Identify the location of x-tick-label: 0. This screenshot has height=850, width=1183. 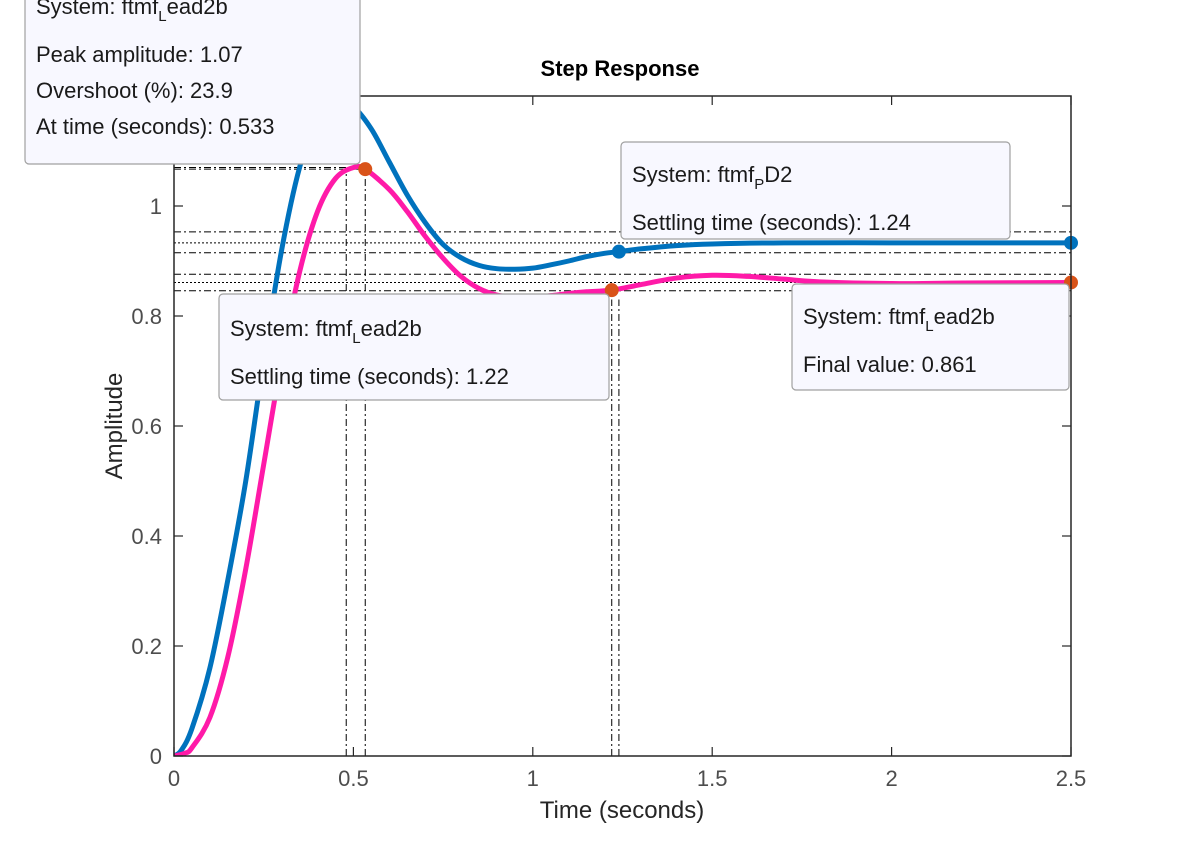
(174, 778).